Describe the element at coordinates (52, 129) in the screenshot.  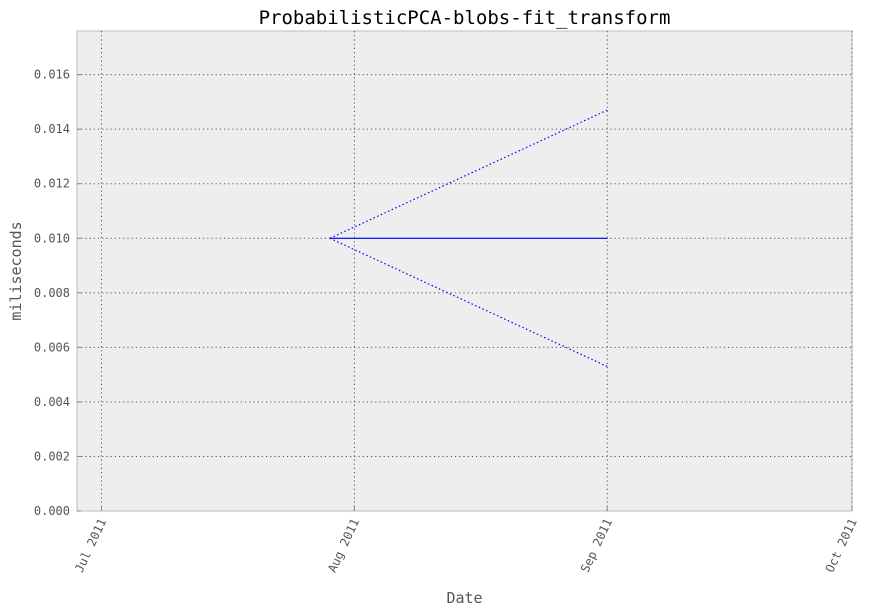
I see `y-tick-label: 0.014` at that location.